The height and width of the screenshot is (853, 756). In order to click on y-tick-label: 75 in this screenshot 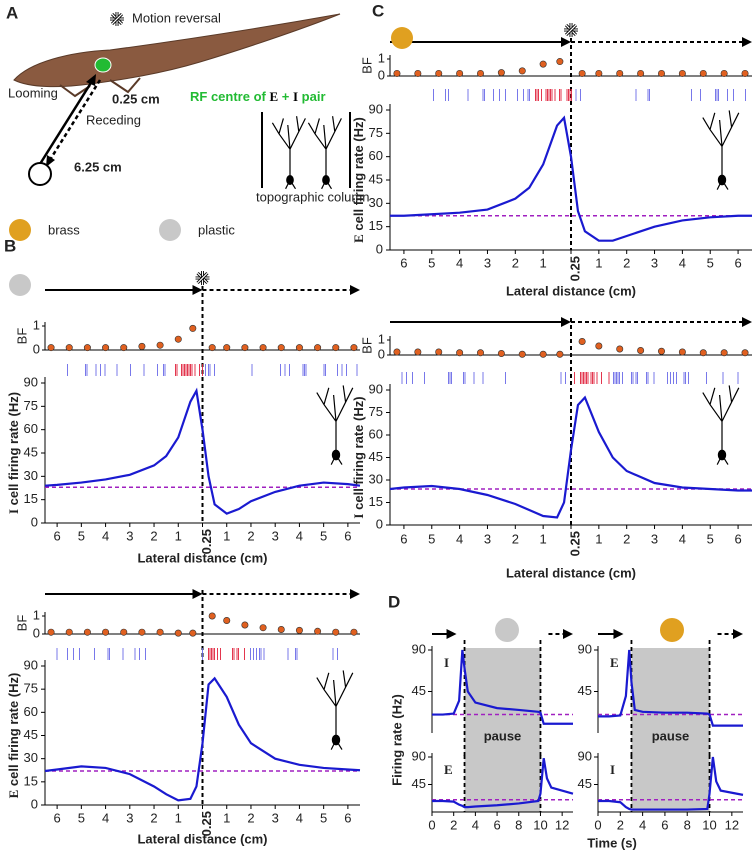, I will do `click(376, 132)`.